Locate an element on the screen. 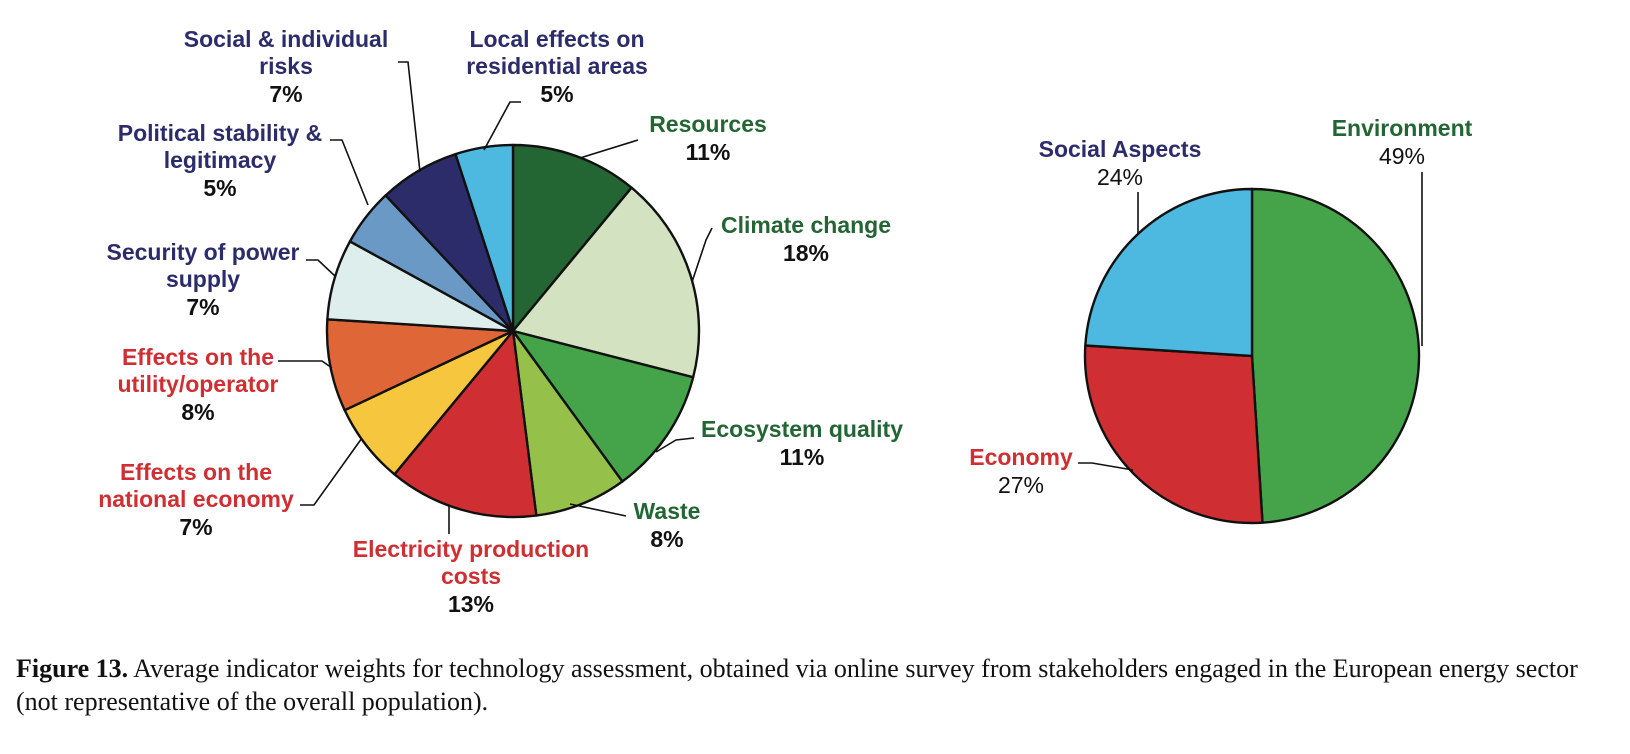 This screenshot has height=754, width=1630. indicator-slice-effects-on-the-utility-operator is located at coordinates (420, 365).